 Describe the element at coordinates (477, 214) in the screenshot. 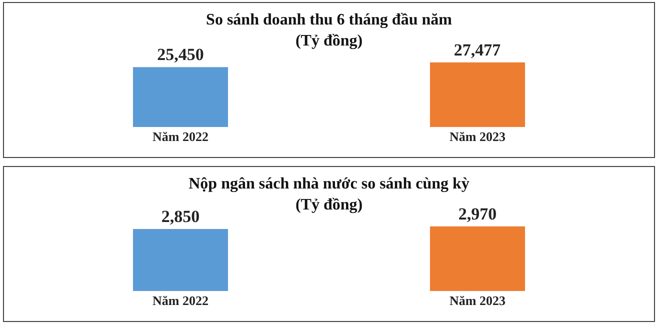

I see `data-label: 2,970` at that location.